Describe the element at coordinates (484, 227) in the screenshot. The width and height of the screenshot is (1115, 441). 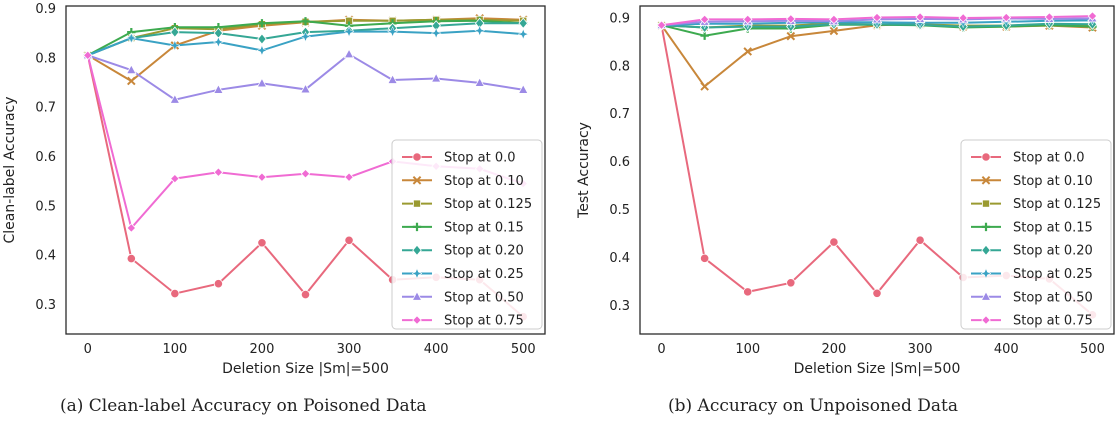
I see `legend-label: Stop at 0.15` at that location.